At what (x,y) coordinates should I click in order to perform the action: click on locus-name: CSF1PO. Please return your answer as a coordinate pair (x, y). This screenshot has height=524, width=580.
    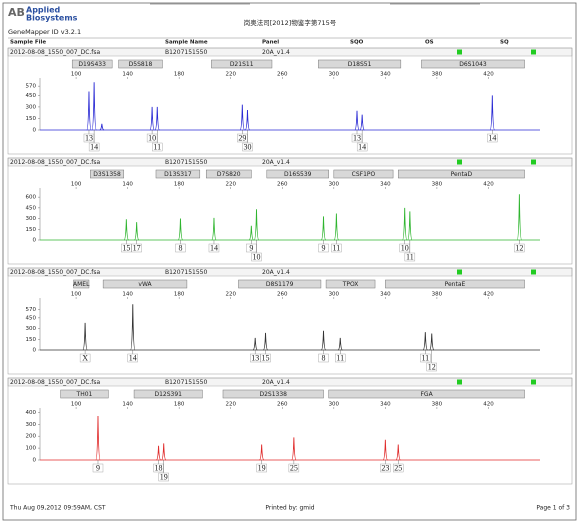
    Looking at the image, I should click on (364, 174).